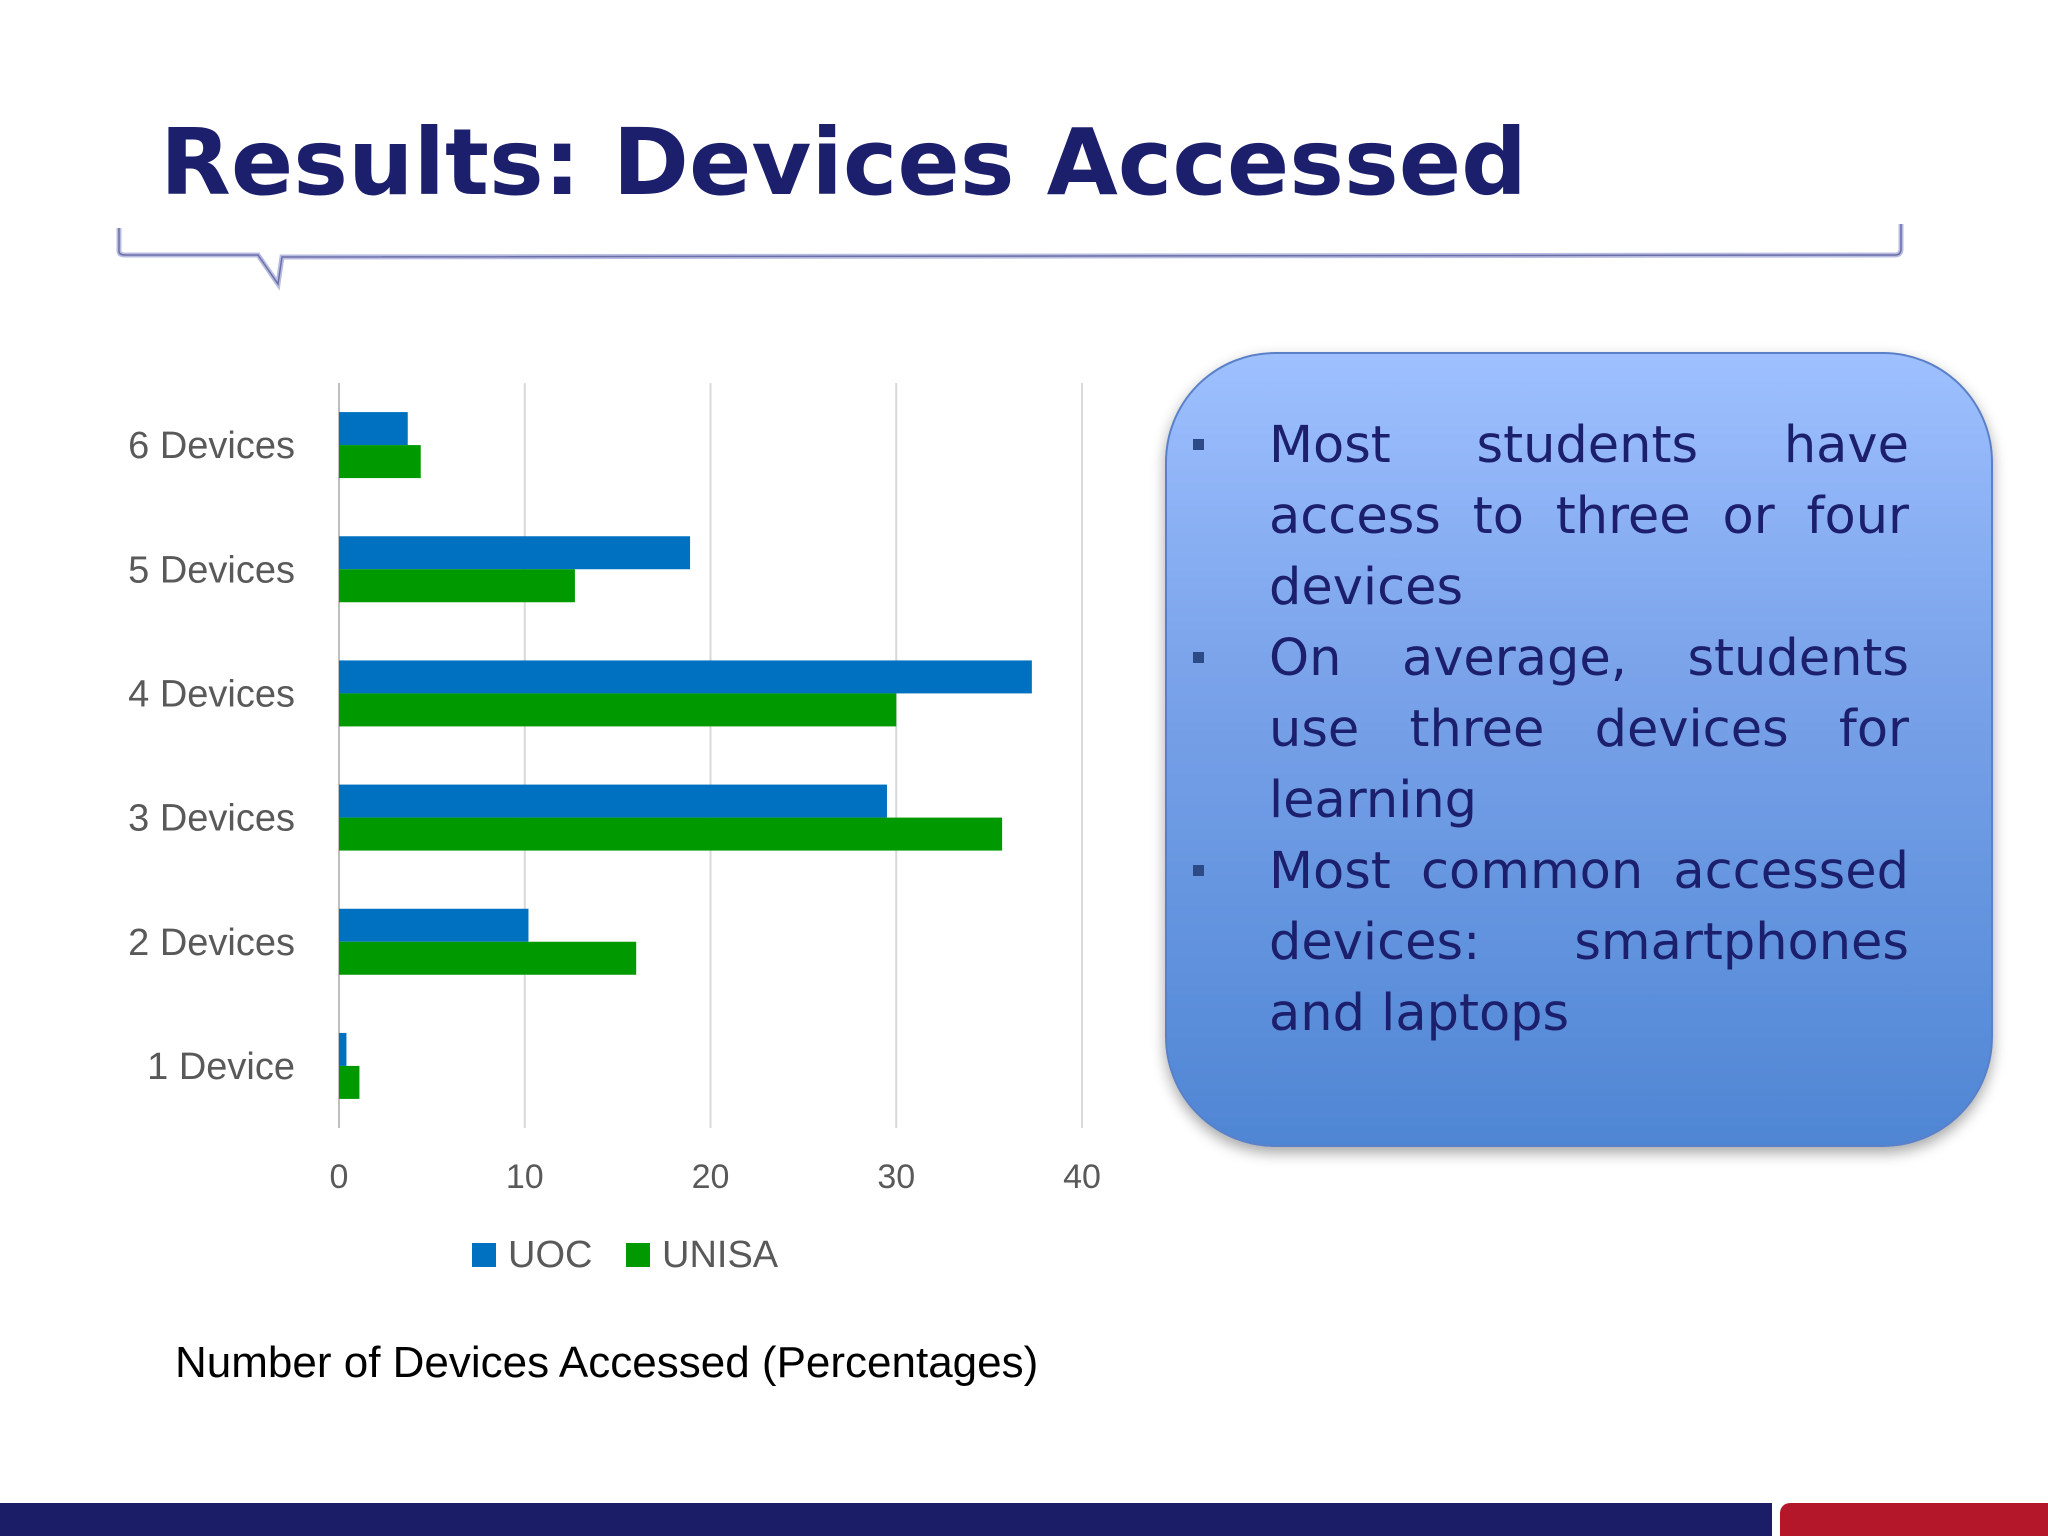 Image resolution: width=2048 pixels, height=1536 pixels. What do you see at coordinates (550, 1255) in the screenshot?
I see `legend-label-uoc: UOC` at bounding box center [550, 1255].